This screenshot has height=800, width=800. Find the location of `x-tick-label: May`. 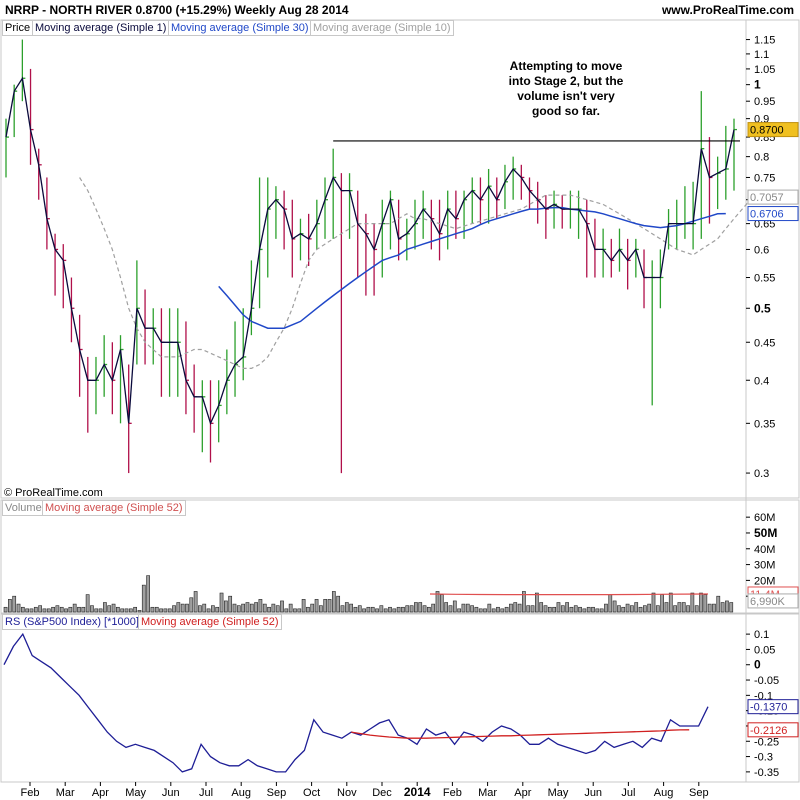

x-tick-label: May is located at coordinates (135, 793).